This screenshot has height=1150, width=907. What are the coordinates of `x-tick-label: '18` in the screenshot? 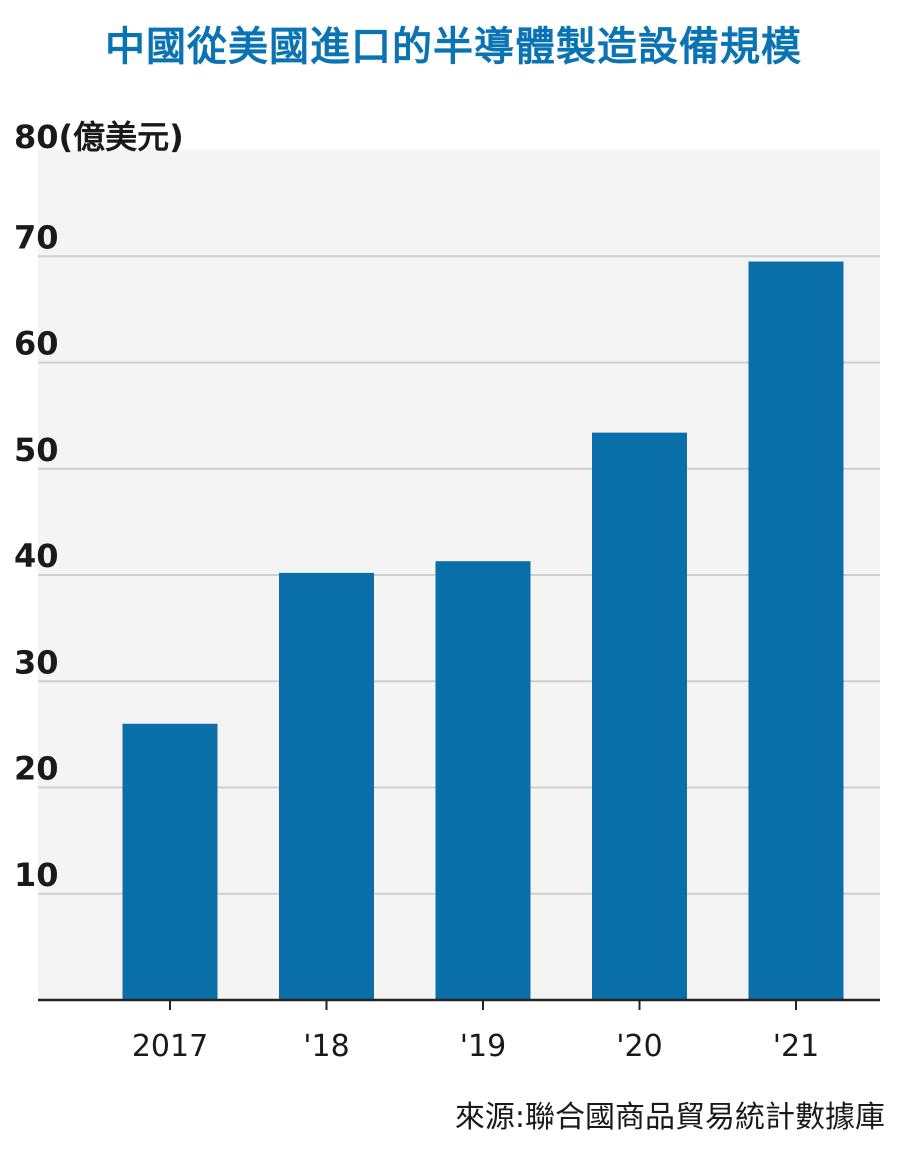 It's located at (326, 1046).